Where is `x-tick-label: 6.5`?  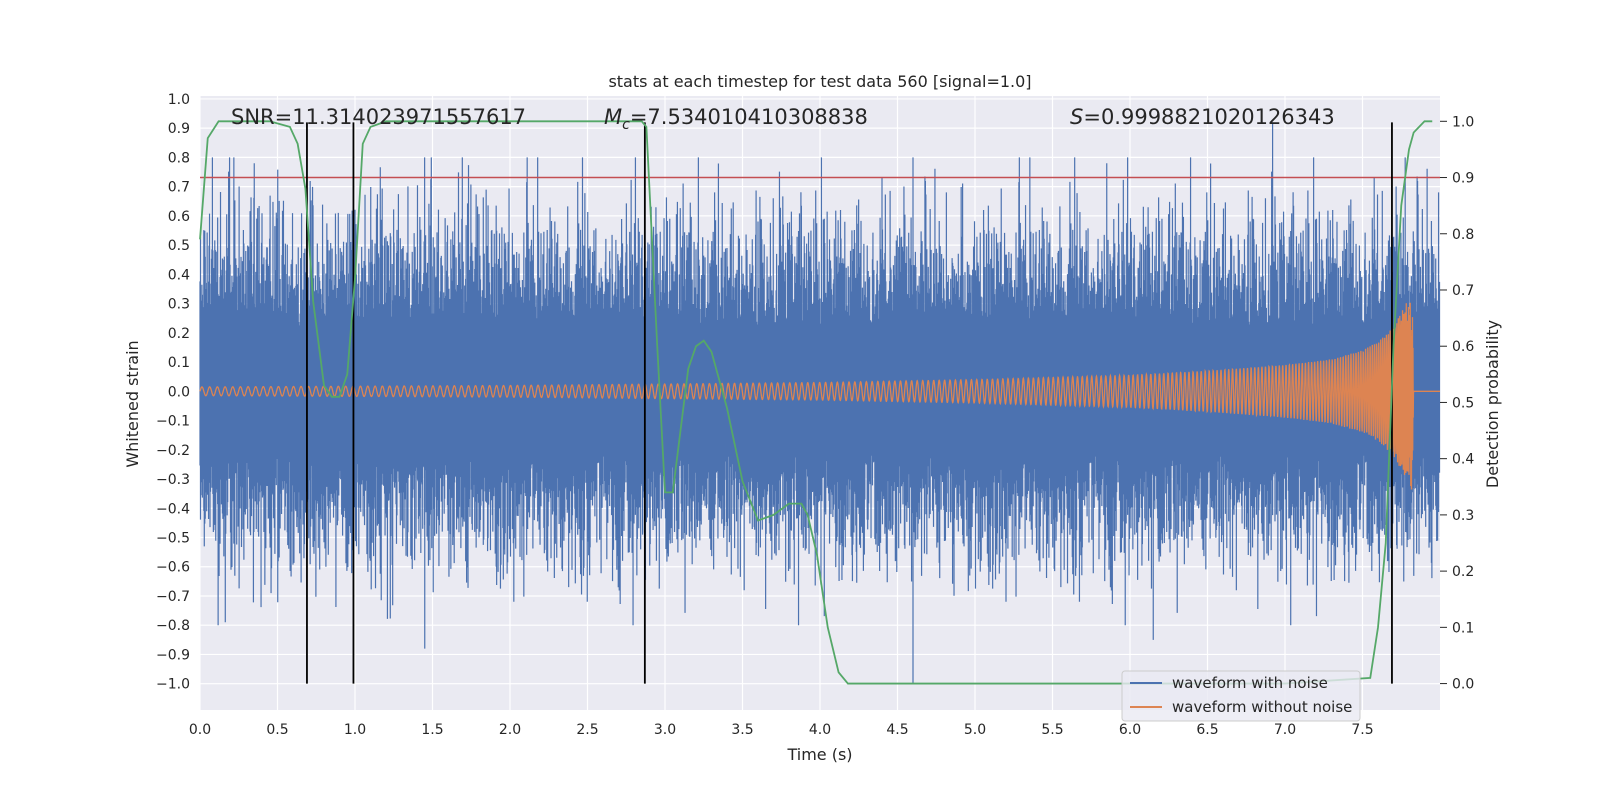 x-tick-label: 6.5 is located at coordinates (1207, 730).